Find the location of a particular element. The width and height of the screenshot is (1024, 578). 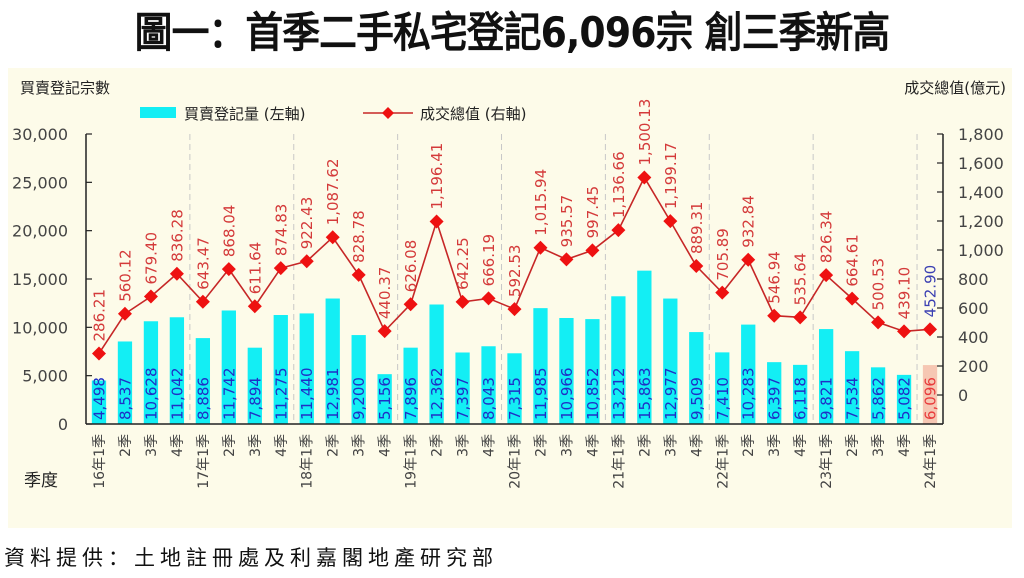

legend-line-label: 成交總值 (右軸) is located at coordinates (473, 114).